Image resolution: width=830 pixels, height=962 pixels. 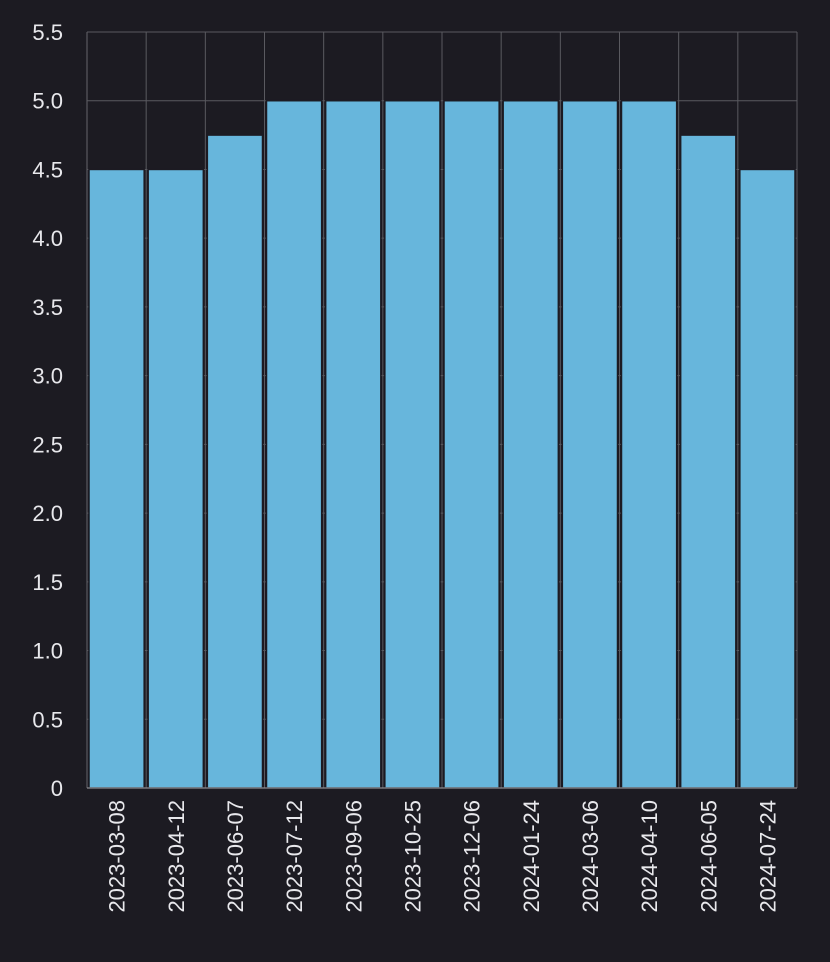 I want to click on y-tick-label: 2.5, so click(x=47, y=444).